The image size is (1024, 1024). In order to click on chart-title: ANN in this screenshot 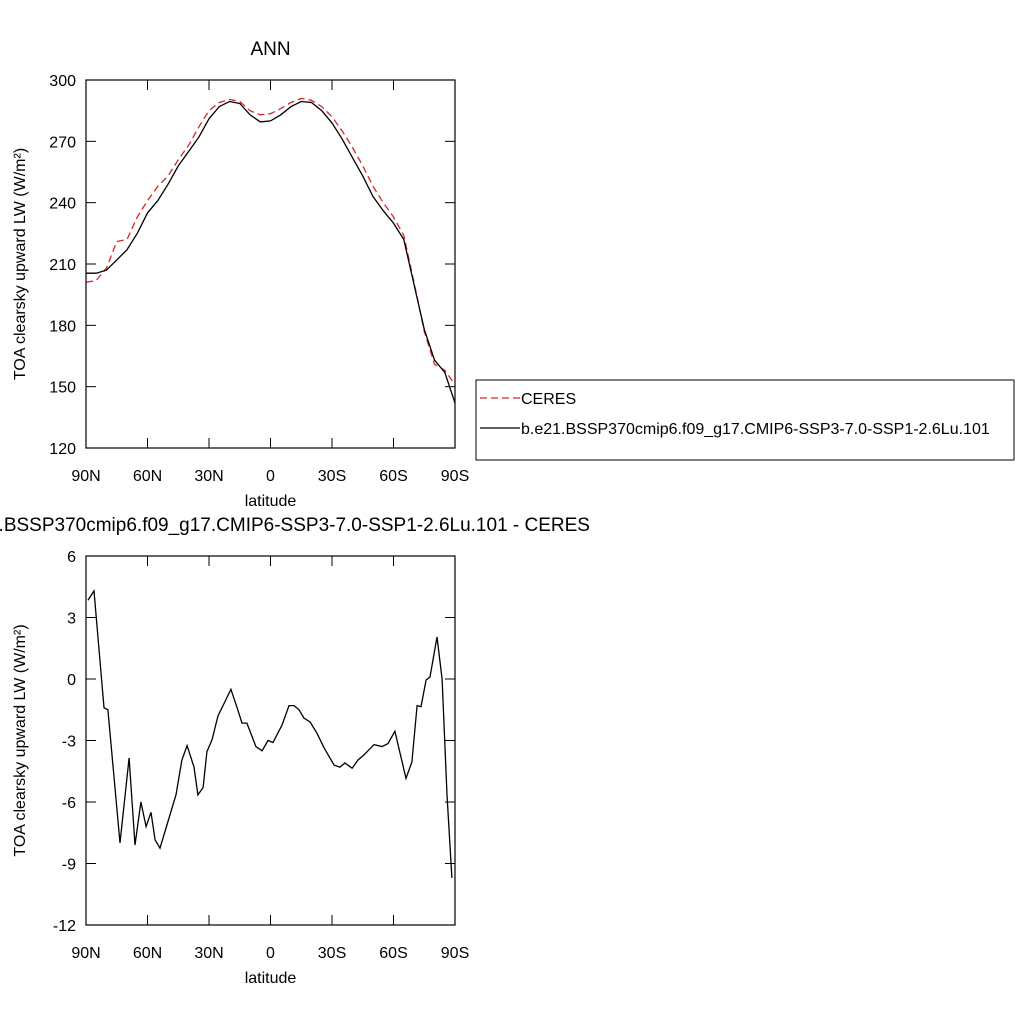, I will do `click(270, 49)`.